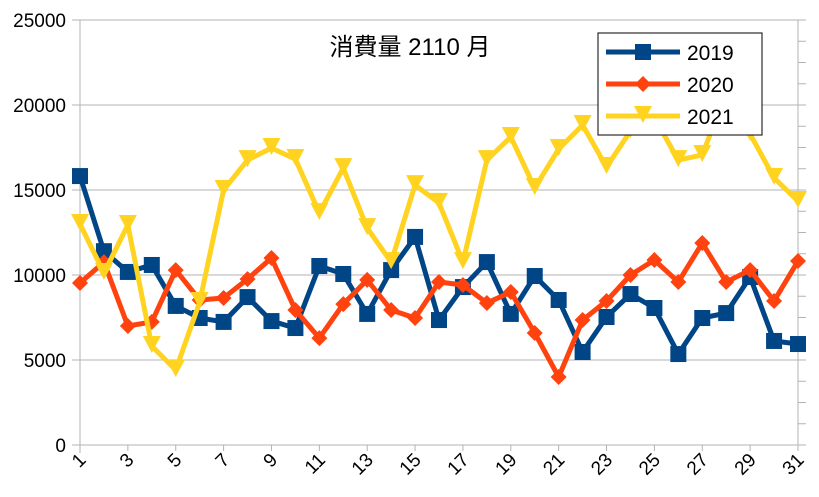 The image size is (819, 497). Describe the element at coordinates (459, 465) in the screenshot. I see `x-tick-label: 17` at that location.